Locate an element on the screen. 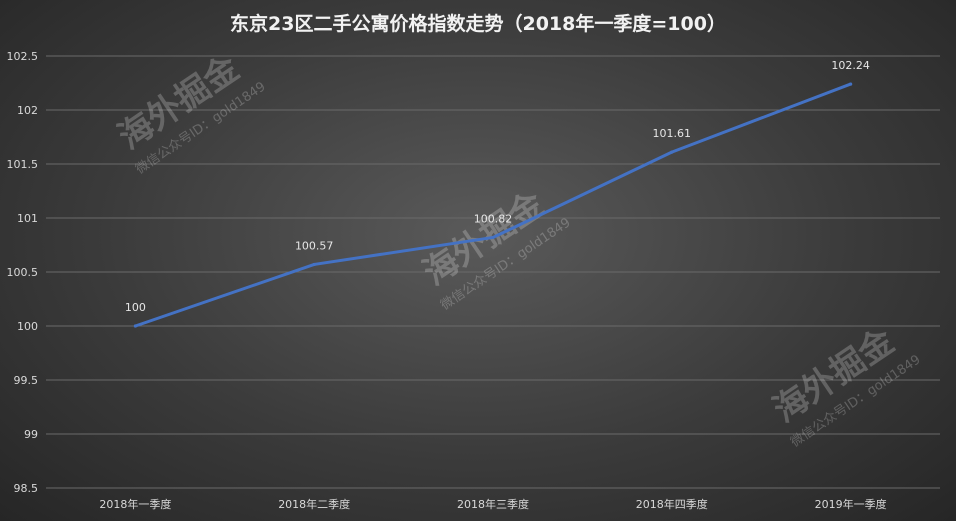 This screenshot has width=956, height=521. chart-title: 东京23区二手公寓价格指数走势（2018年一季度=100） is located at coordinates (478, 23).